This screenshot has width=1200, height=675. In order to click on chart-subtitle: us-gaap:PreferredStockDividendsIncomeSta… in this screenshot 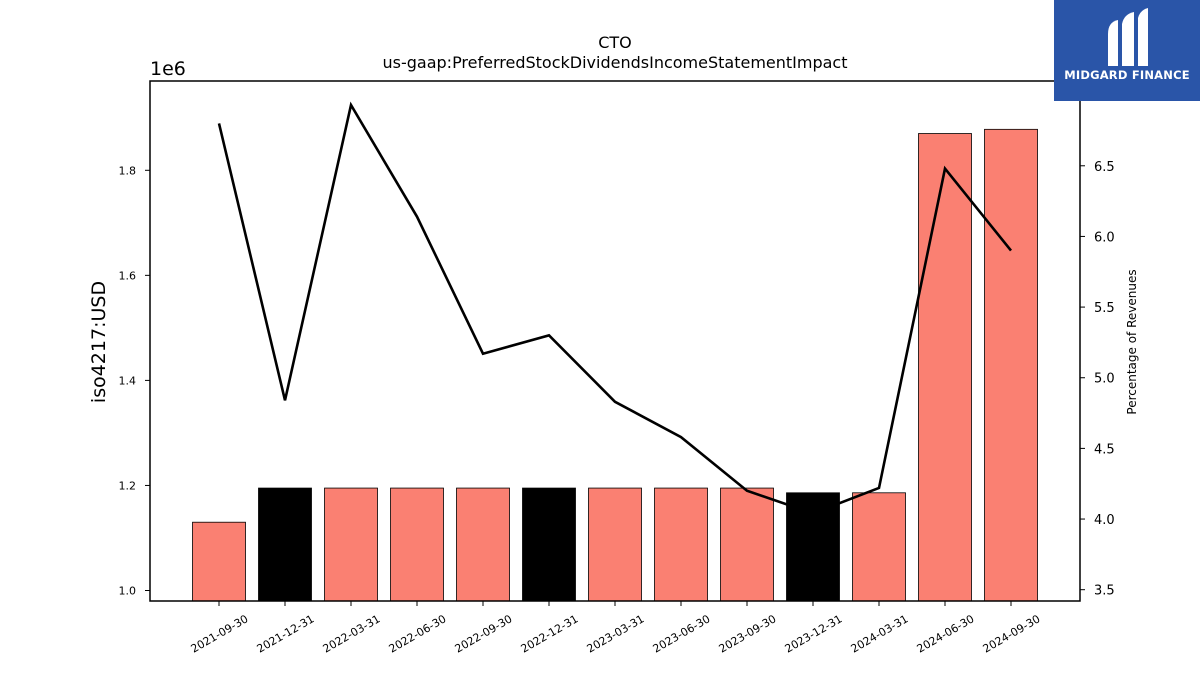, I will do `click(615, 62)`.